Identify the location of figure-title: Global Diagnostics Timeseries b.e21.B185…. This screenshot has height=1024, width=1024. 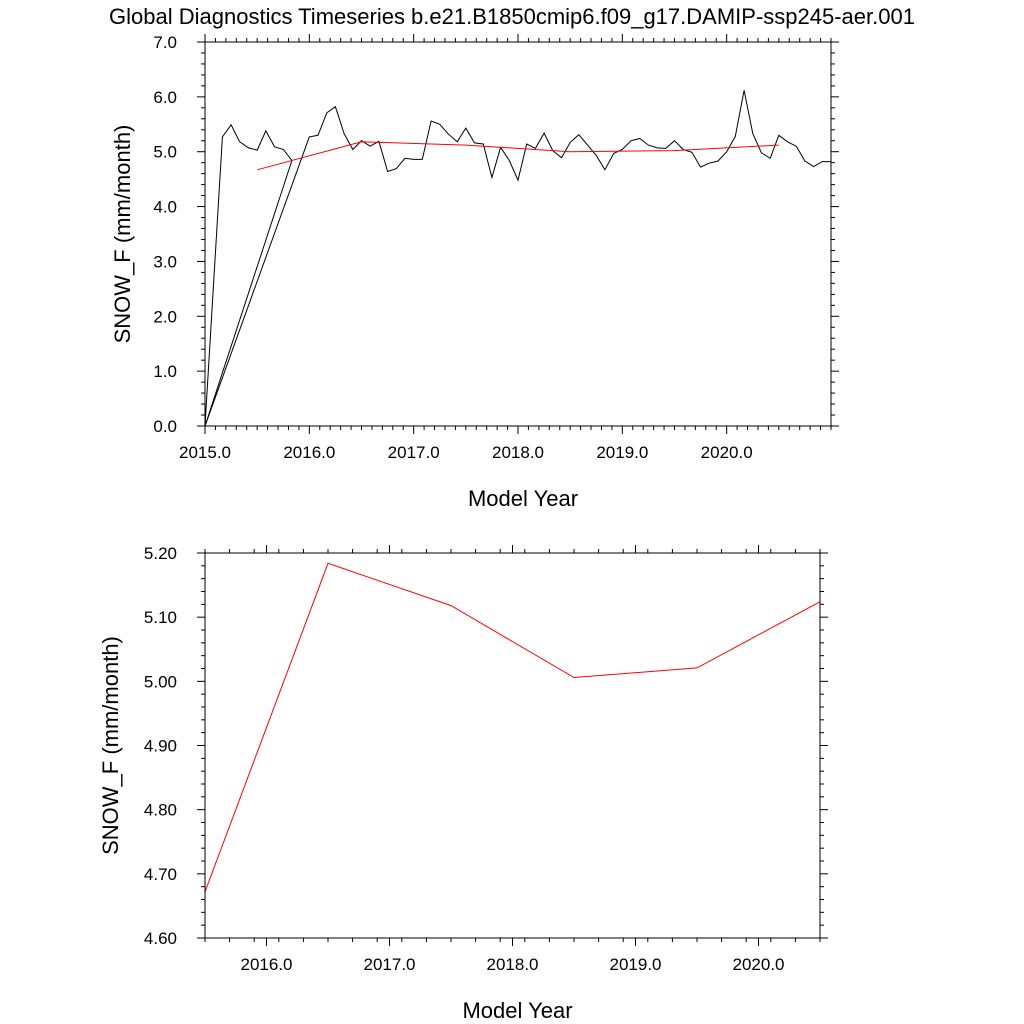
(512, 16).